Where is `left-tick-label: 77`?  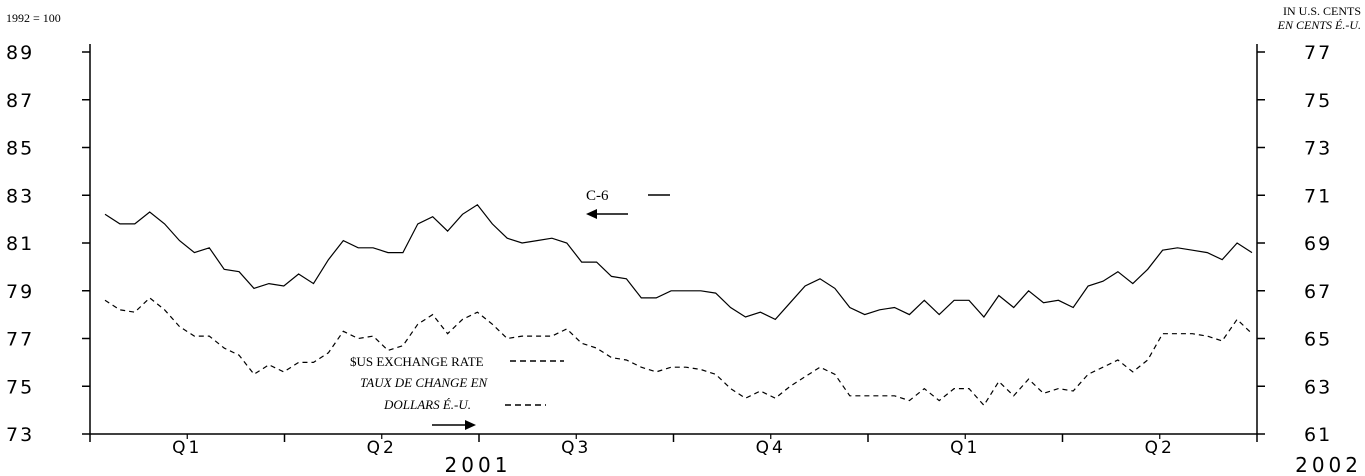 left-tick-label: 77 is located at coordinates (20, 340).